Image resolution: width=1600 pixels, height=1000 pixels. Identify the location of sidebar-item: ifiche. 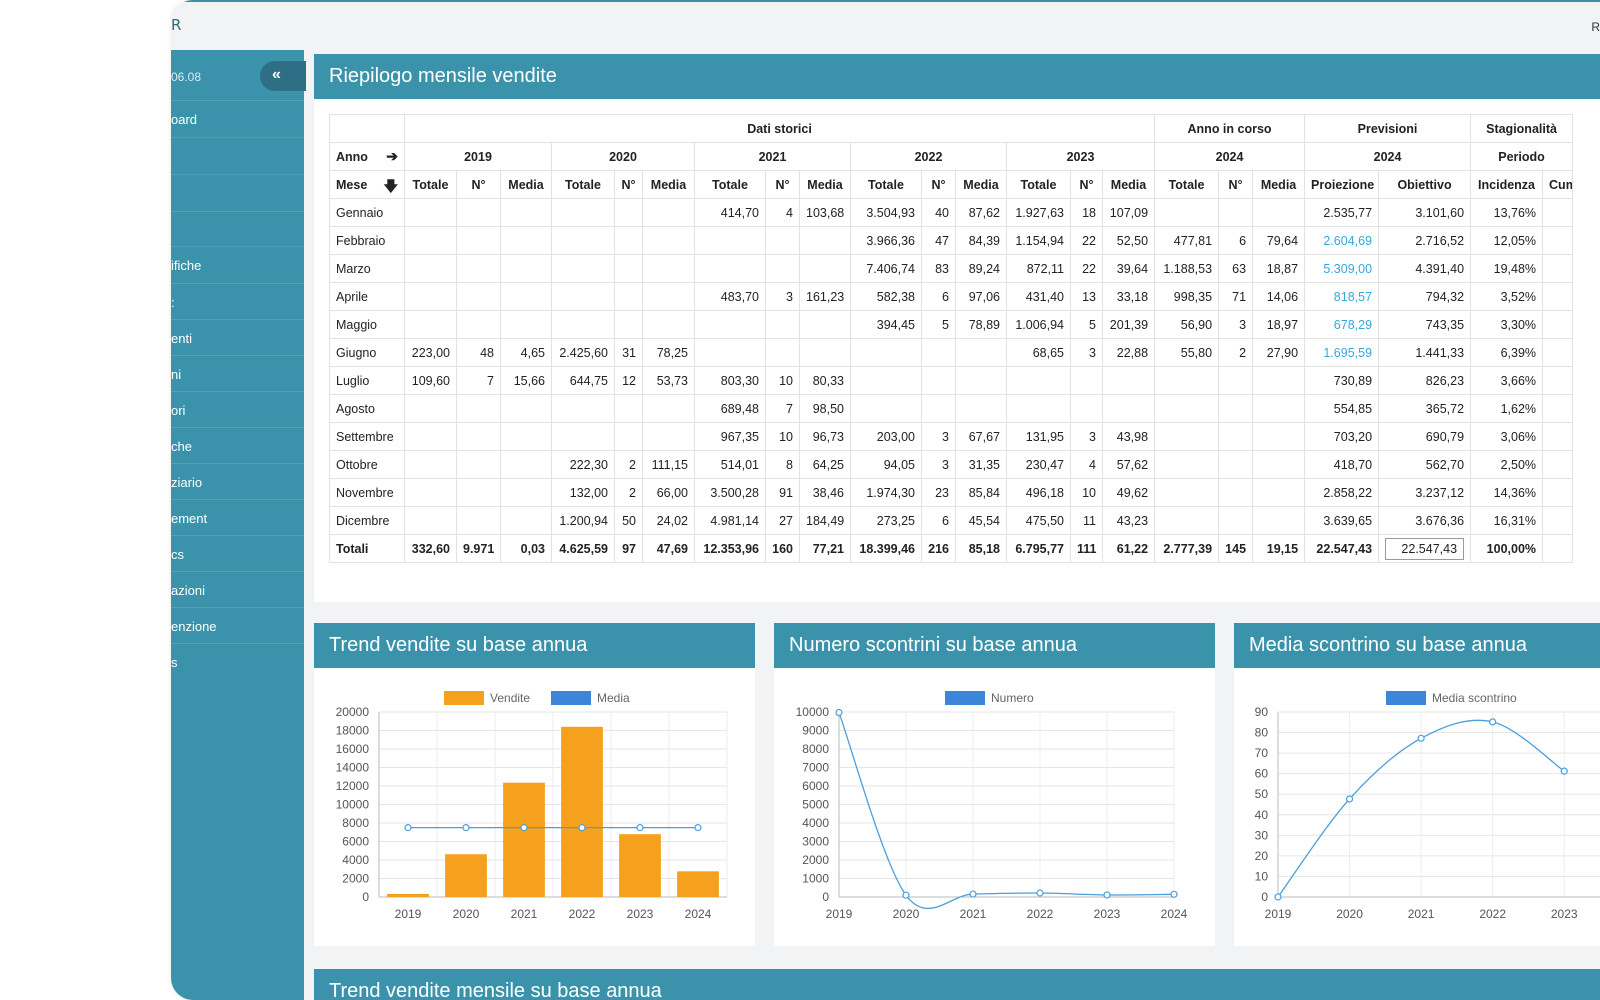
(237, 264).